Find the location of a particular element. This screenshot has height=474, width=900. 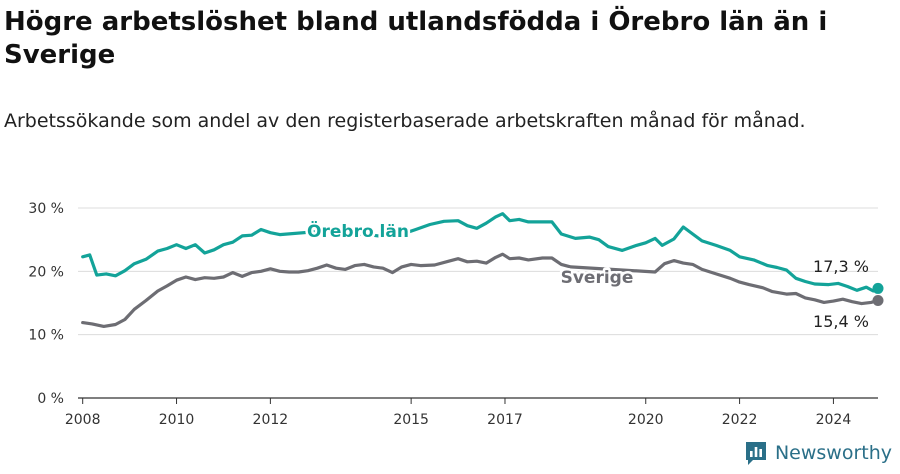

y-tick-label: 30 % is located at coordinates (46, 209).